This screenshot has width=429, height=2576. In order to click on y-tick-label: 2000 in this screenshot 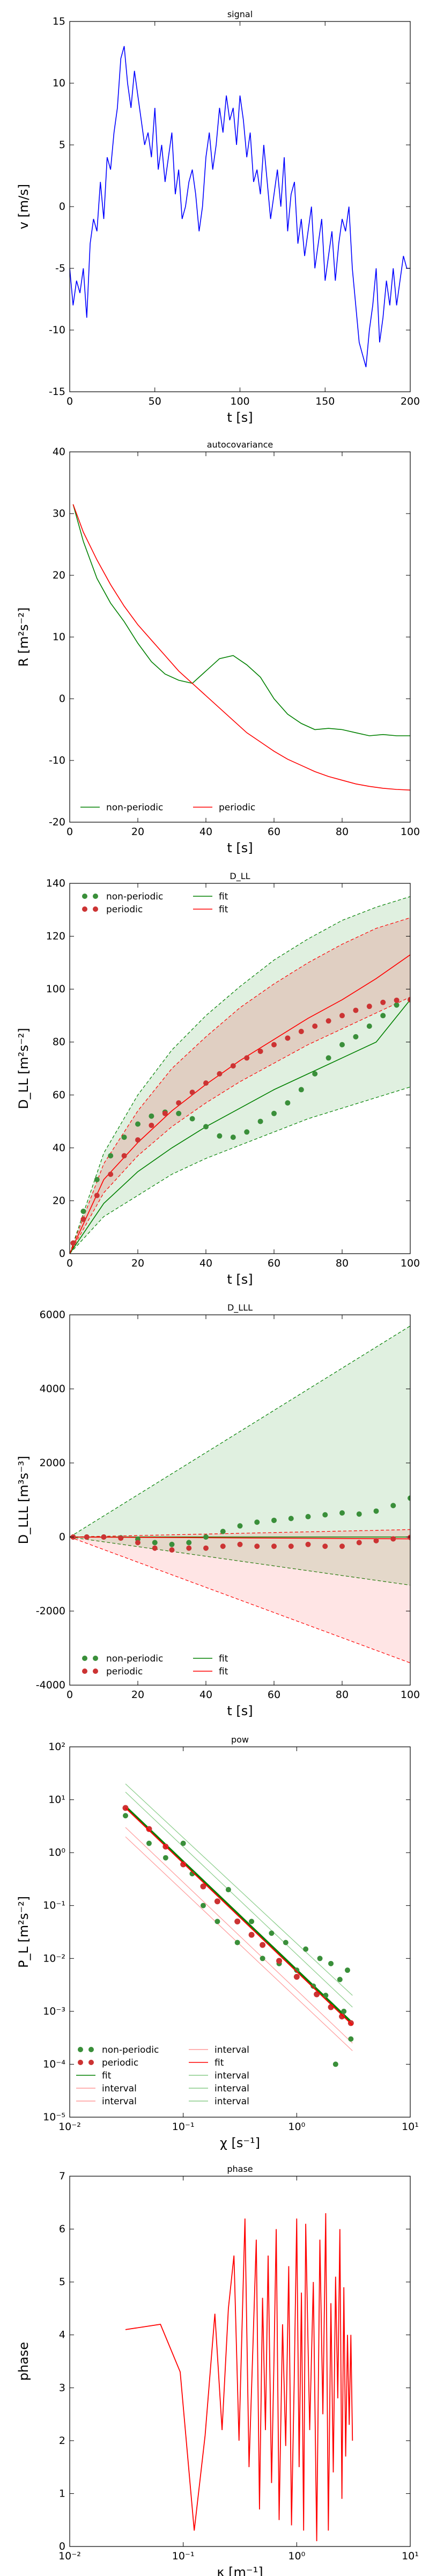, I will do `click(52, 1463)`.